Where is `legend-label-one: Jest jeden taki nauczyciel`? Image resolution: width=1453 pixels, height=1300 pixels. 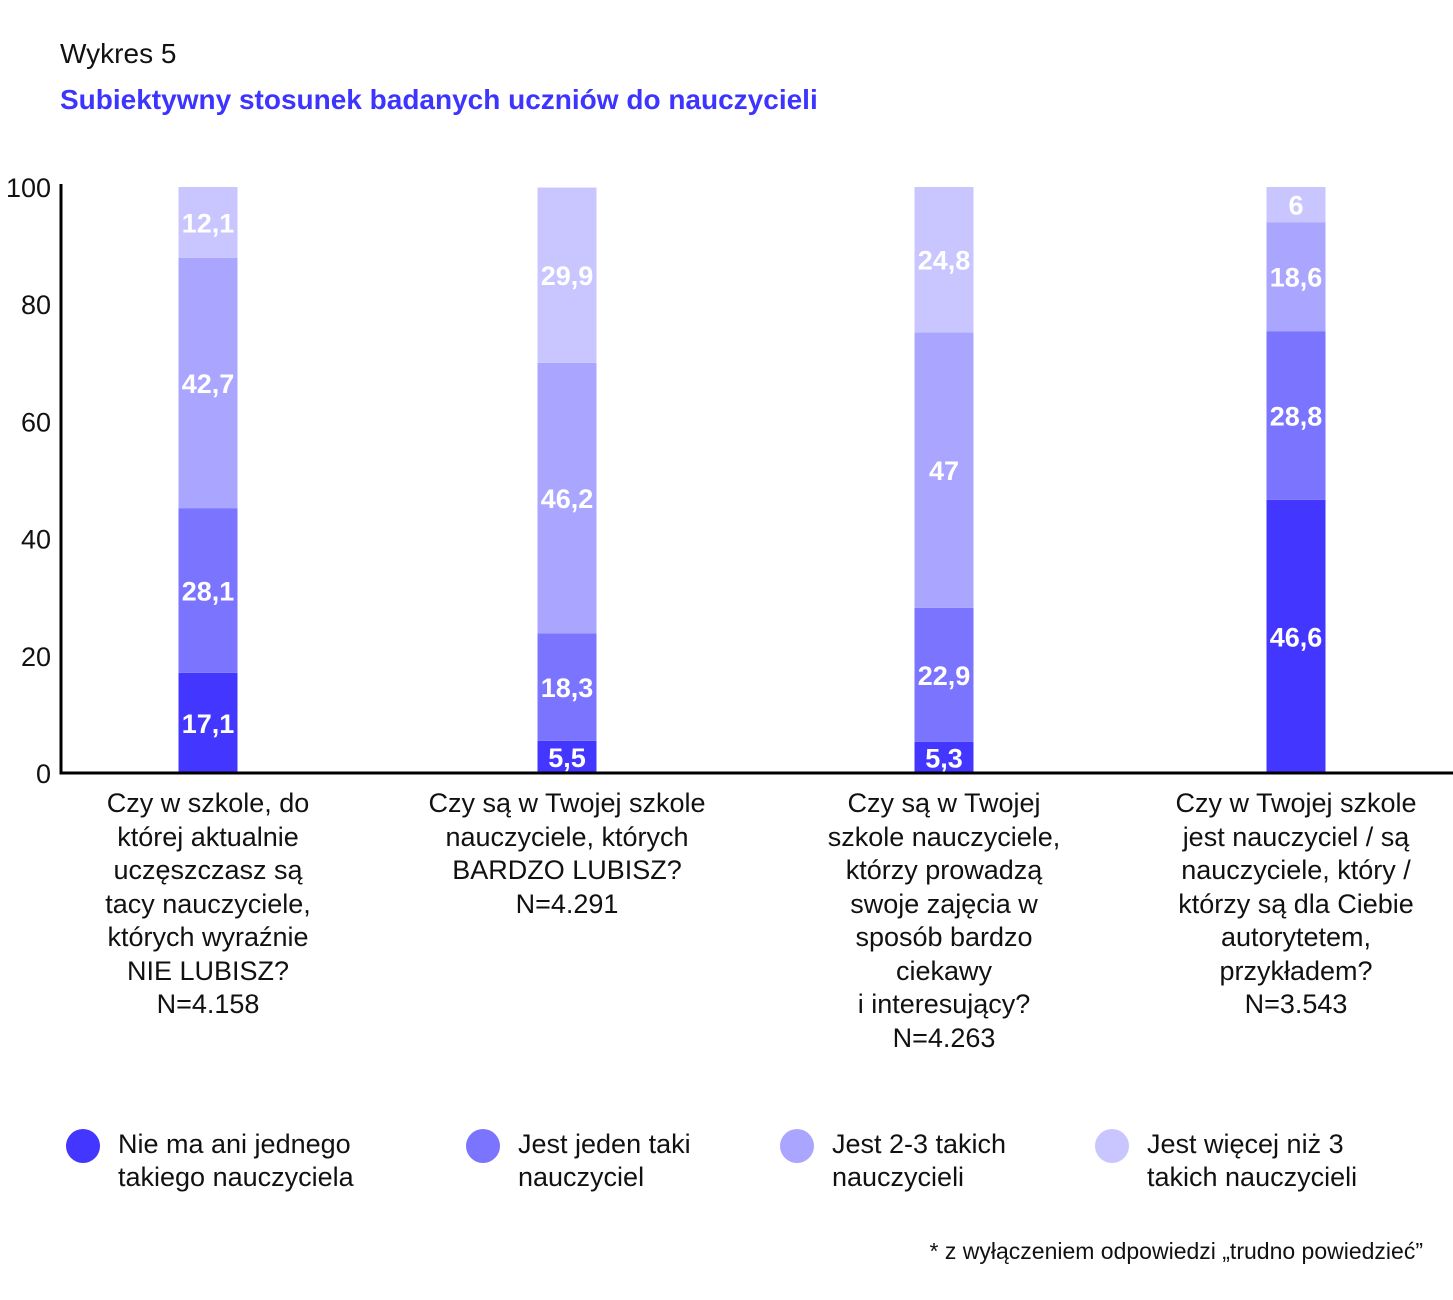
legend-label-one: Jest jeden taki nauczyciel is located at coordinates (604, 1160).